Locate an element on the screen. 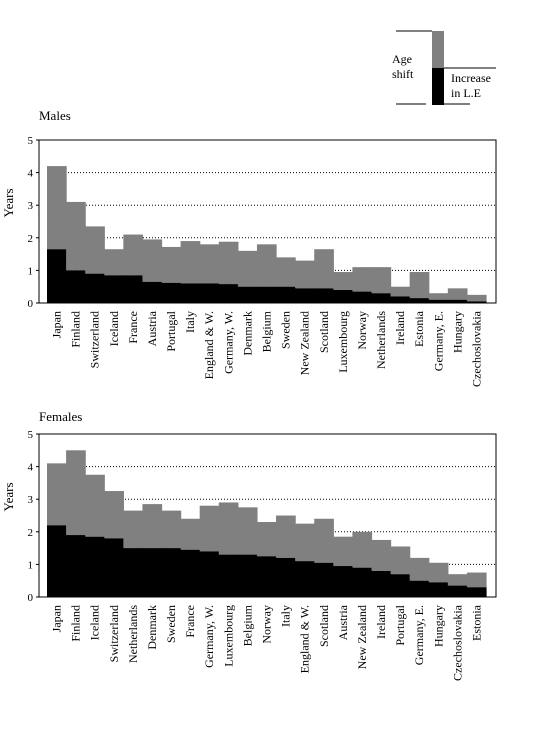  males-category-label: Iceland is located at coordinates (114, 328).